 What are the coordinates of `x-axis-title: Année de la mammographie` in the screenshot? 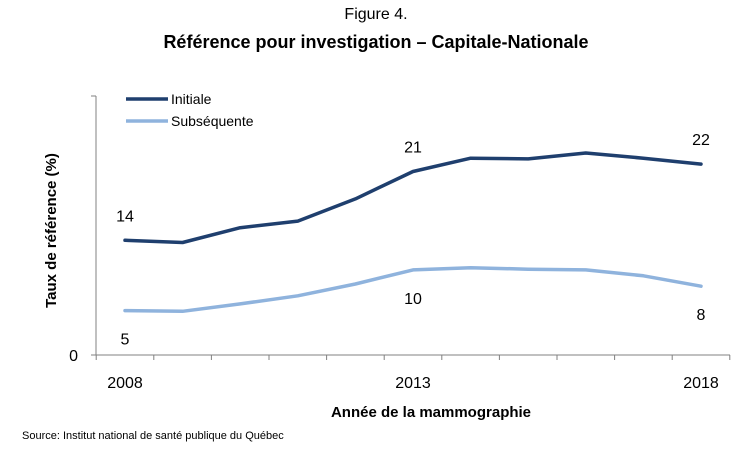 It's located at (431, 412).